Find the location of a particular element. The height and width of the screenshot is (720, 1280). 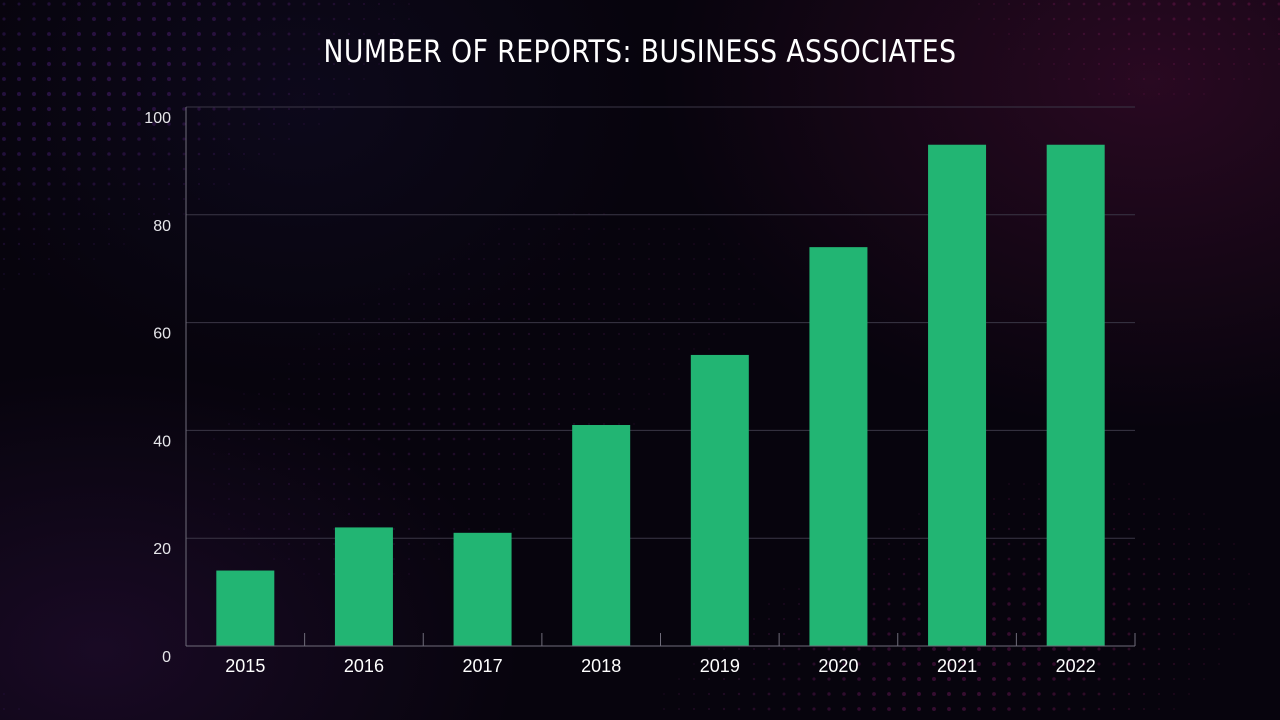

y-tick-label: 0 is located at coordinates (166, 657).